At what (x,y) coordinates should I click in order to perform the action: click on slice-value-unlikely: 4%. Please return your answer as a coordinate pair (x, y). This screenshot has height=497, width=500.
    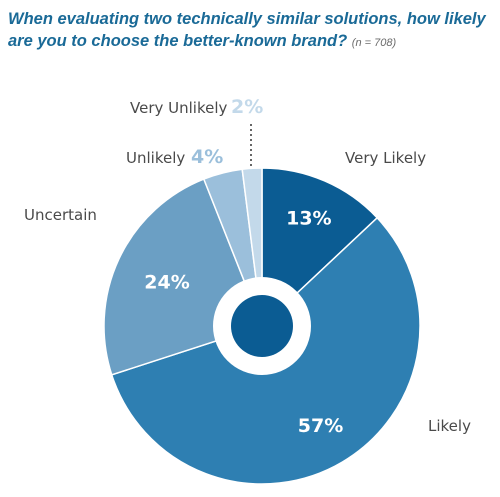
    Looking at the image, I should click on (207, 157).